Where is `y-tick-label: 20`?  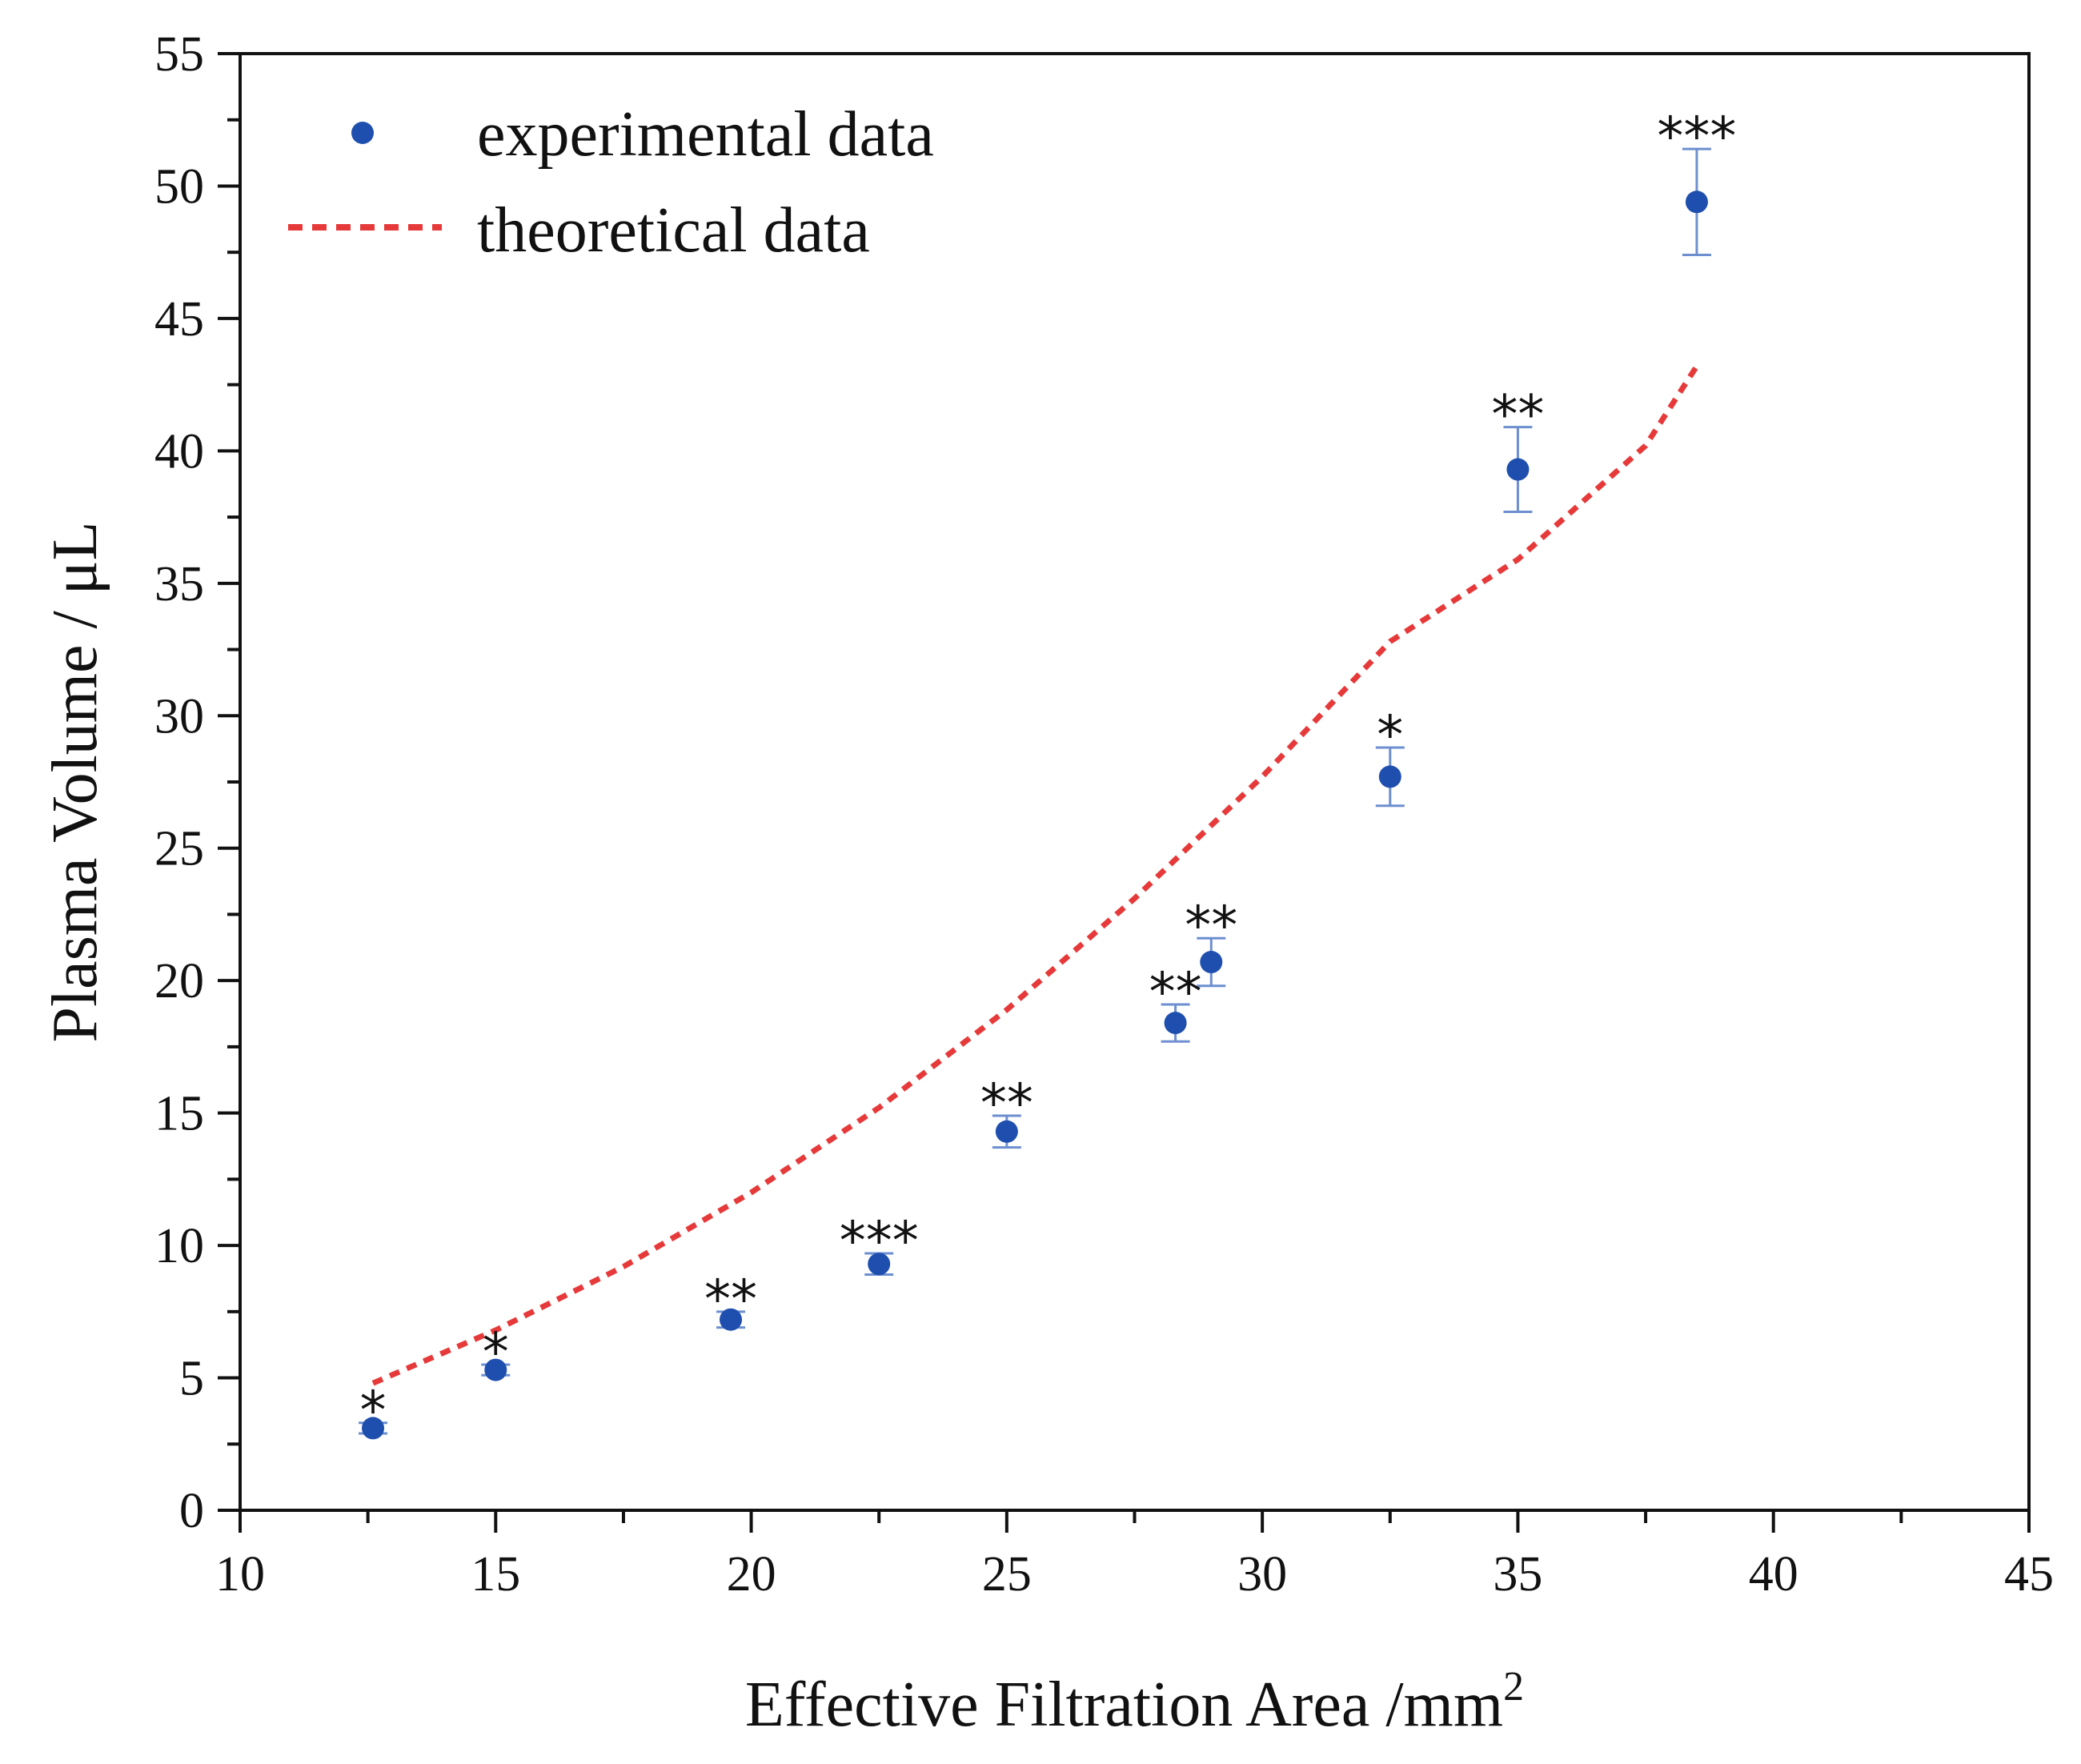 y-tick-label: 20 is located at coordinates (179, 981).